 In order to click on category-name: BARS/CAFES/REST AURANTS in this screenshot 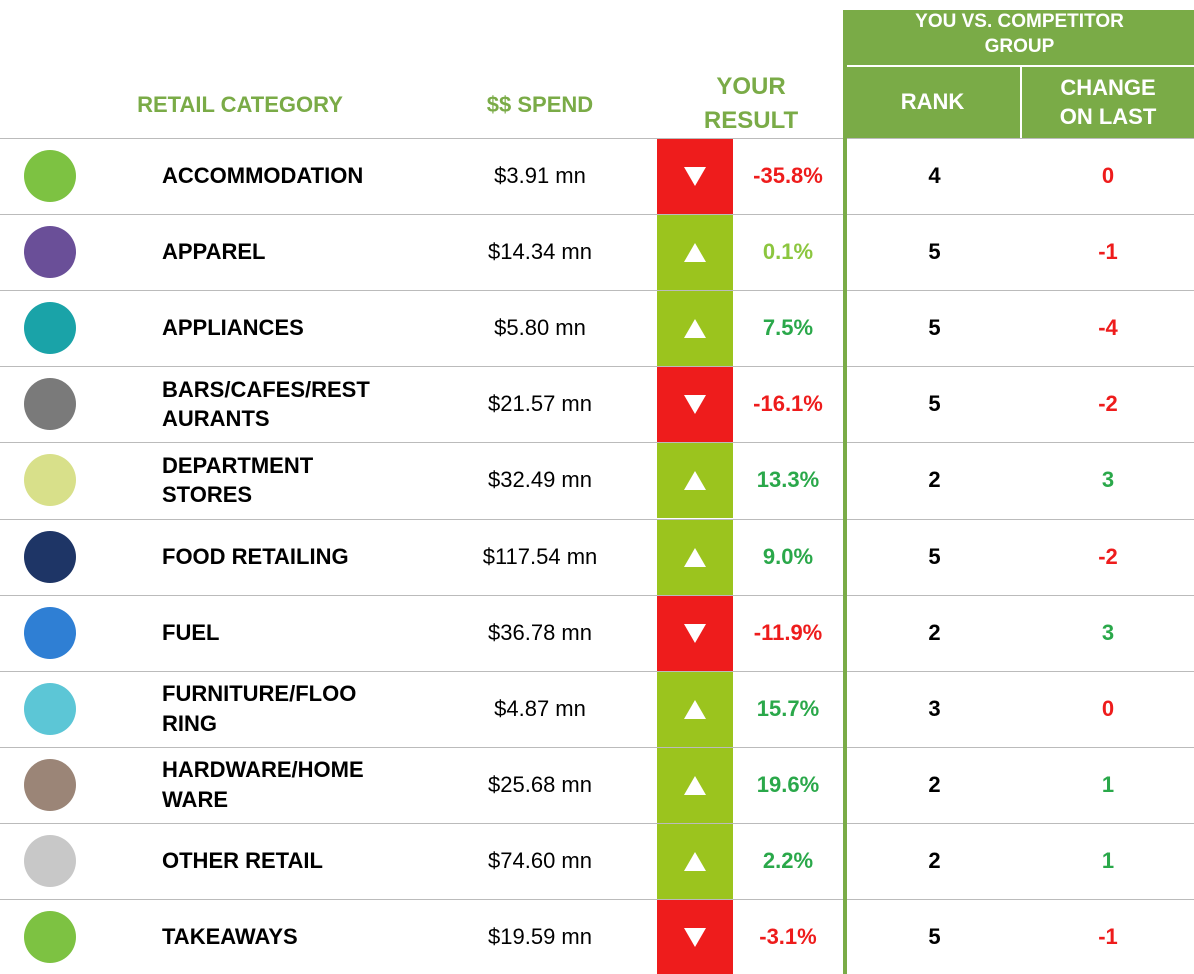, I will do `click(266, 404)`.